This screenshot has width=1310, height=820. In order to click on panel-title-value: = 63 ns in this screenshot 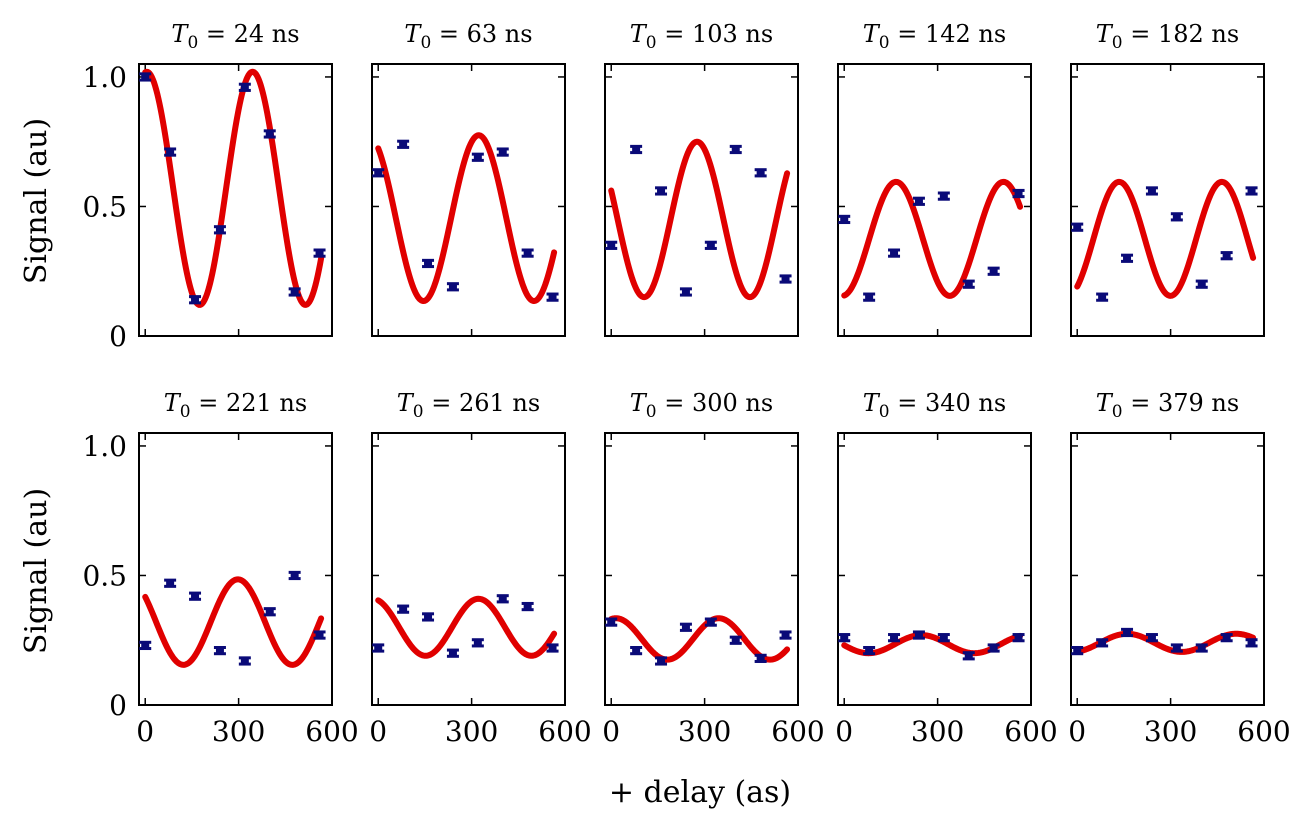, I will do `click(481, 34)`.